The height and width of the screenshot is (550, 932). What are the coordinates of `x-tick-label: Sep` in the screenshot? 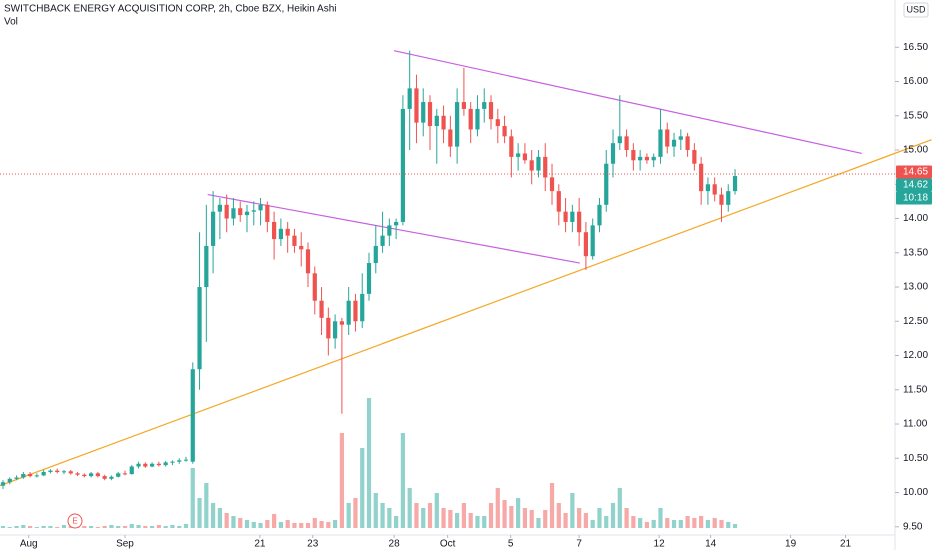 It's located at (125, 544).